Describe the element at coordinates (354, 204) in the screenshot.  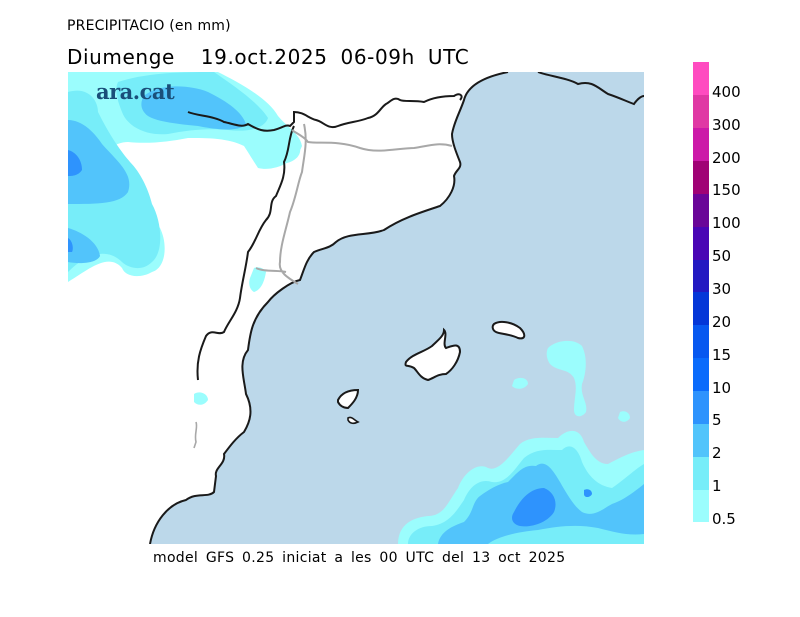
I see `region-border` at that location.